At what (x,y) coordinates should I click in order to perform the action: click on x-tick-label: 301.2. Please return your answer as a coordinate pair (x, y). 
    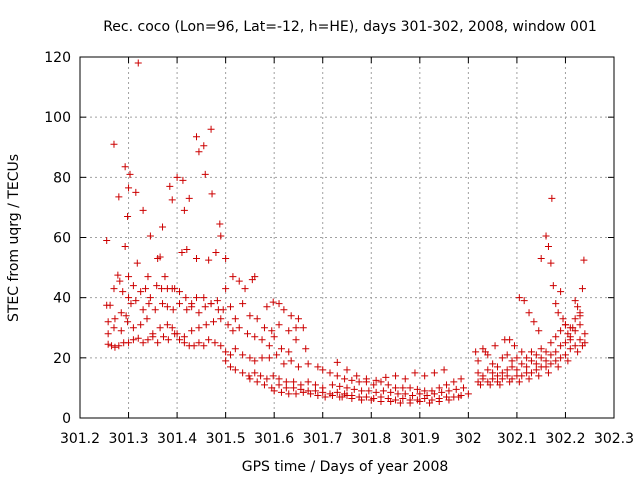
    Looking at the image, I should click on (80, 439).